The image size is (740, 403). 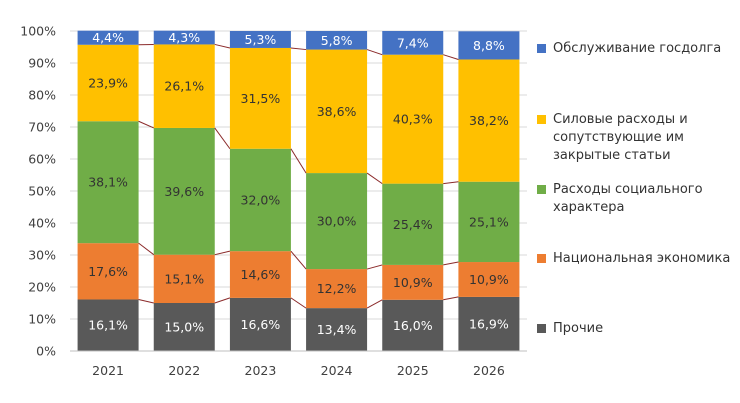 I want to click on legend-label: Национальная экономика, so click(x=642, y=258).